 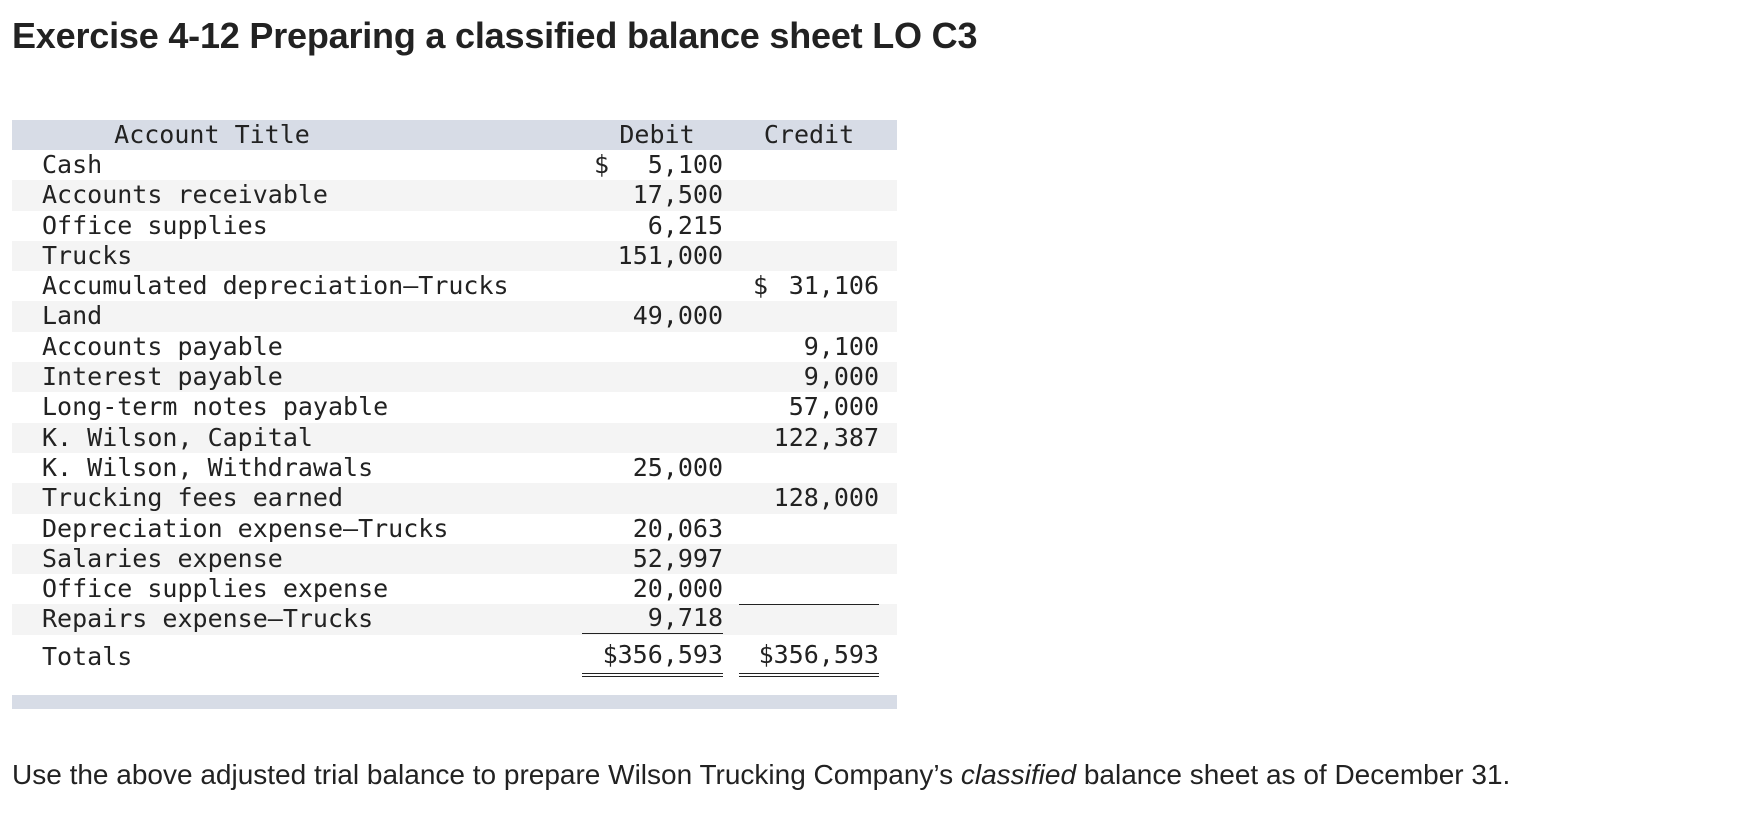 What do you see at coordinates (162, 377) in the screenshot?
I see `account-title-cell: Interest payable` at bounding box center [162, 377].